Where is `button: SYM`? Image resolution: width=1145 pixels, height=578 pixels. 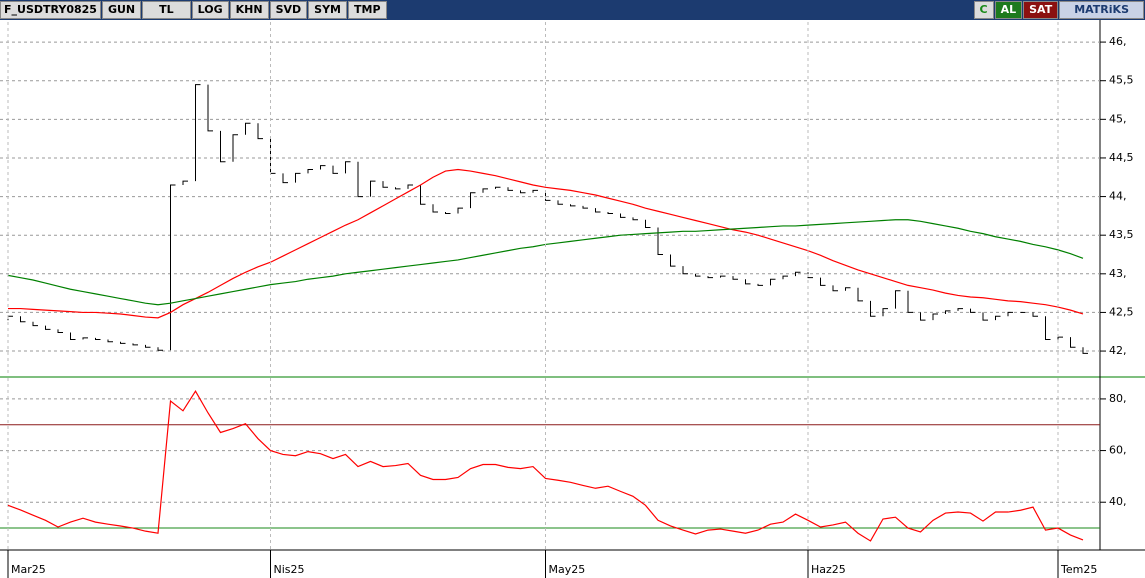 button: SYM is located at coordinates (327, 10).